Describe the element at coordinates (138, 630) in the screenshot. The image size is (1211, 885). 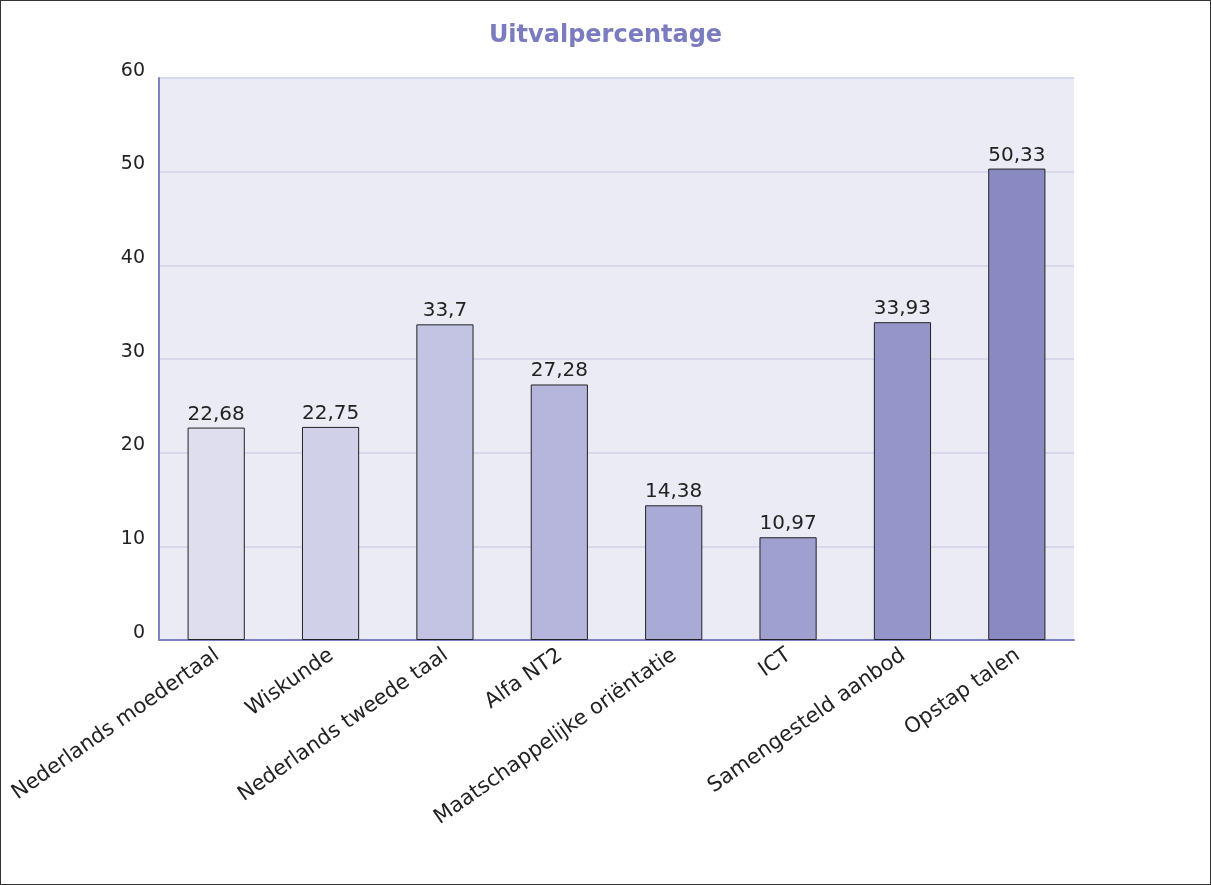
I see `y-tick-label: 0` at that location.